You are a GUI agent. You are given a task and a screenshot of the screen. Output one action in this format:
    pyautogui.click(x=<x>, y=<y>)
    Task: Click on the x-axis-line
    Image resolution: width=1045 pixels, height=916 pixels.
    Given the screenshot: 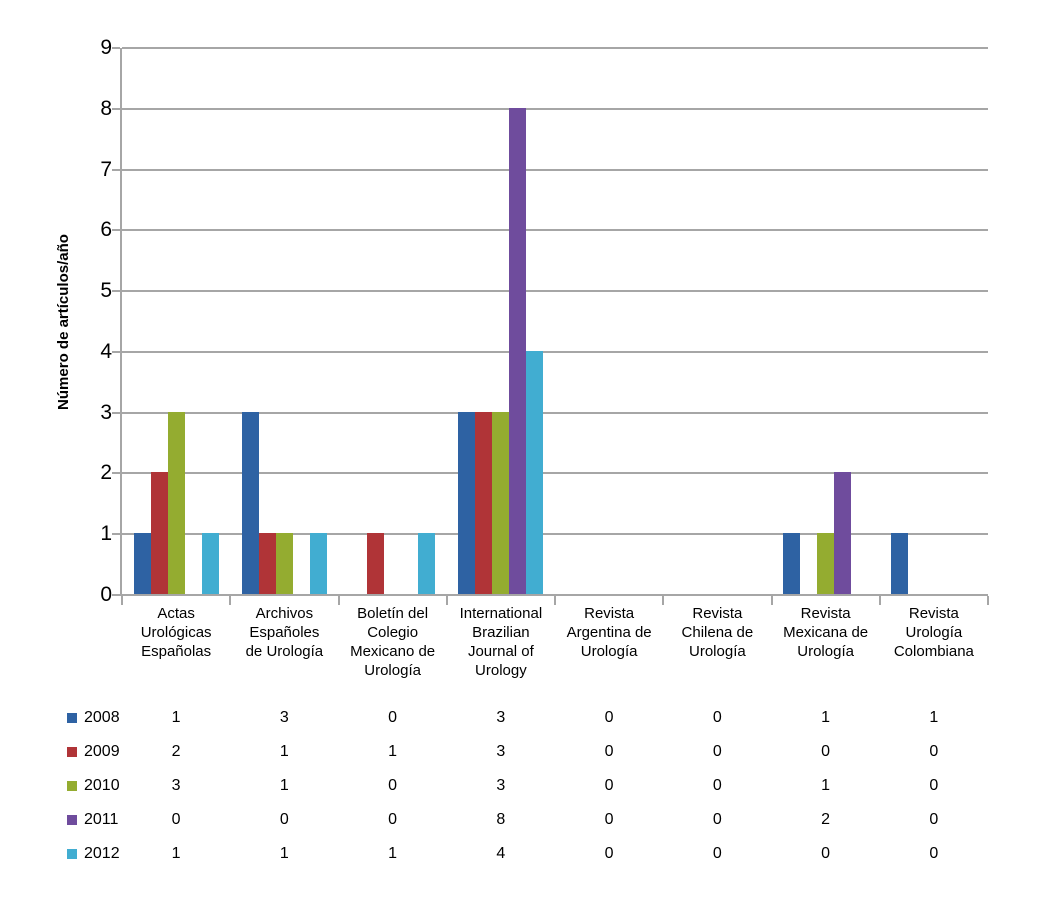 What is the action you would take?
    pyautogui.click(x=554, y=595)
    